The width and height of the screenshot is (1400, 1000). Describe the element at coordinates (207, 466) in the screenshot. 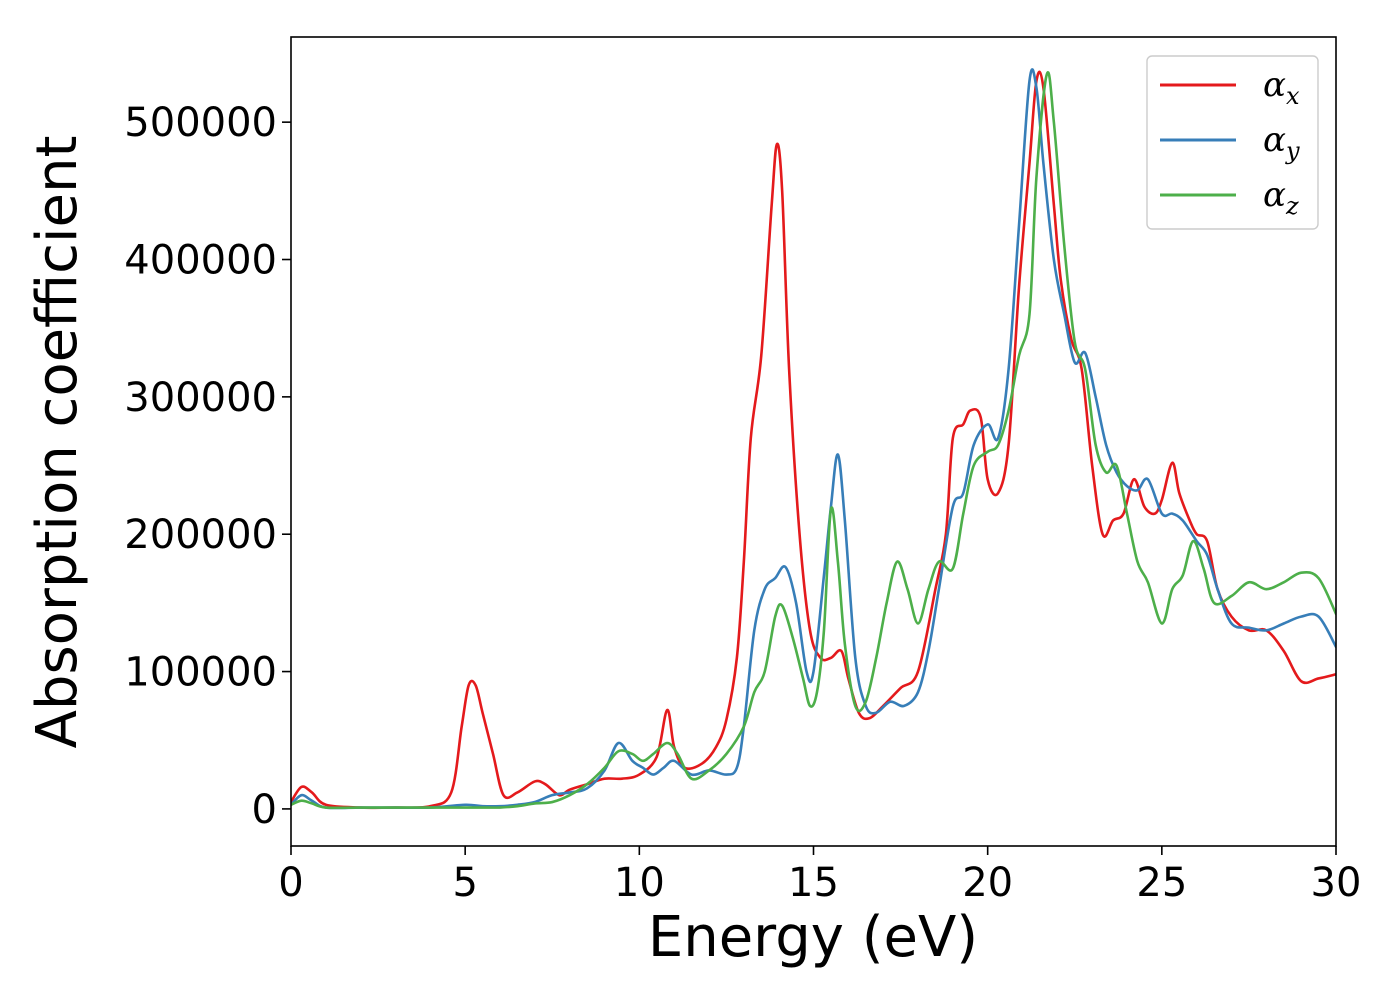

I see `y-axis-ticks: 0 100000 200000 300000 400000 500000` at that location.